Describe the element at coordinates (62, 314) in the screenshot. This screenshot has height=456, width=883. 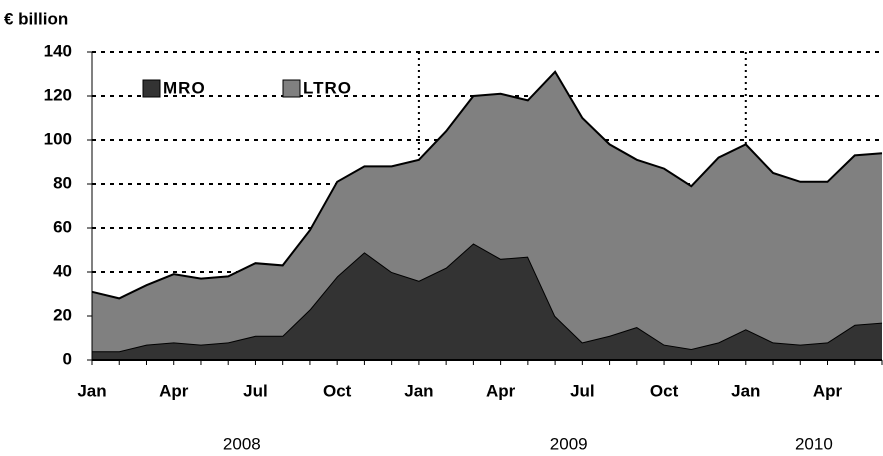
I see `y-tick-label: 20` at that location.